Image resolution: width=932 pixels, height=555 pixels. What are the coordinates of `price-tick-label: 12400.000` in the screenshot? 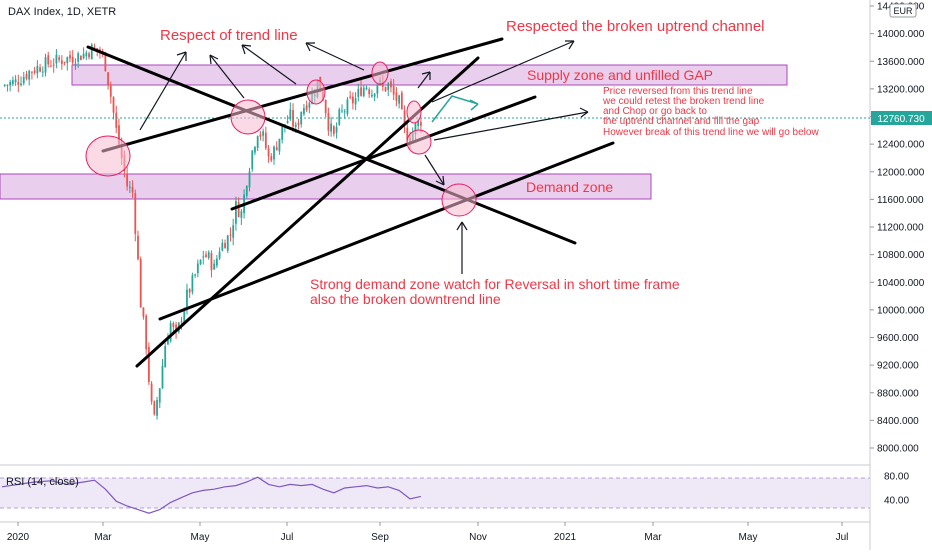 It's located at (901, 145).